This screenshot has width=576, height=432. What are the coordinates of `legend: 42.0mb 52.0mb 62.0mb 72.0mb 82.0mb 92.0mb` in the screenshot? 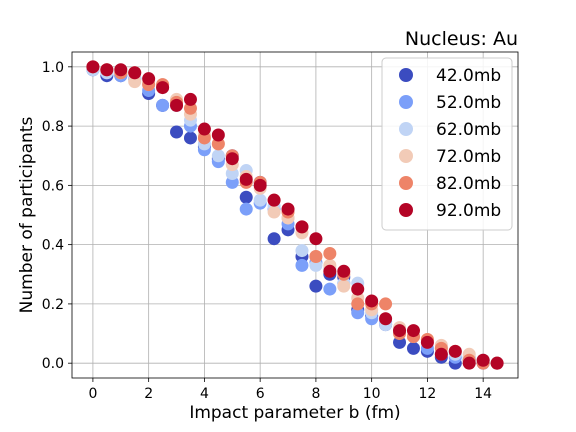 It's located at (447, 144).